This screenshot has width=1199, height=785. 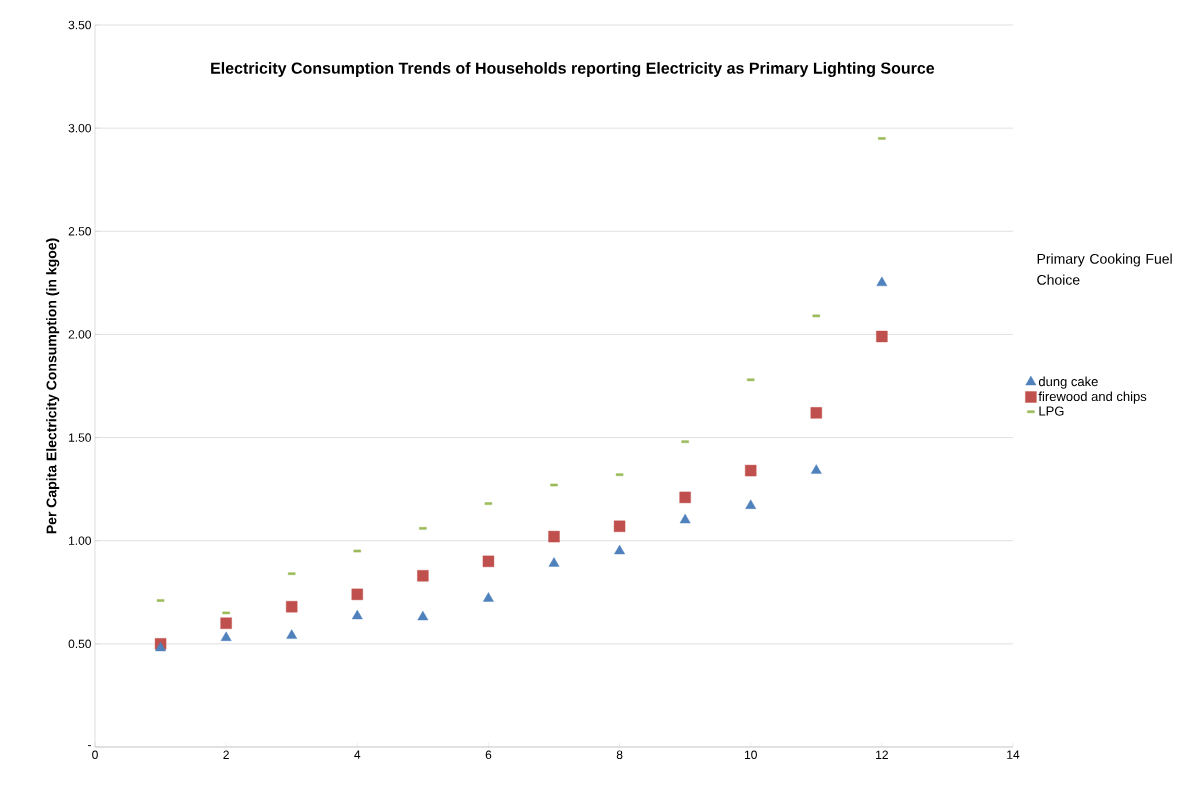 I want to click on legend-title: Primary Cooking Fuel Choice, so click(x=1104, y=269).